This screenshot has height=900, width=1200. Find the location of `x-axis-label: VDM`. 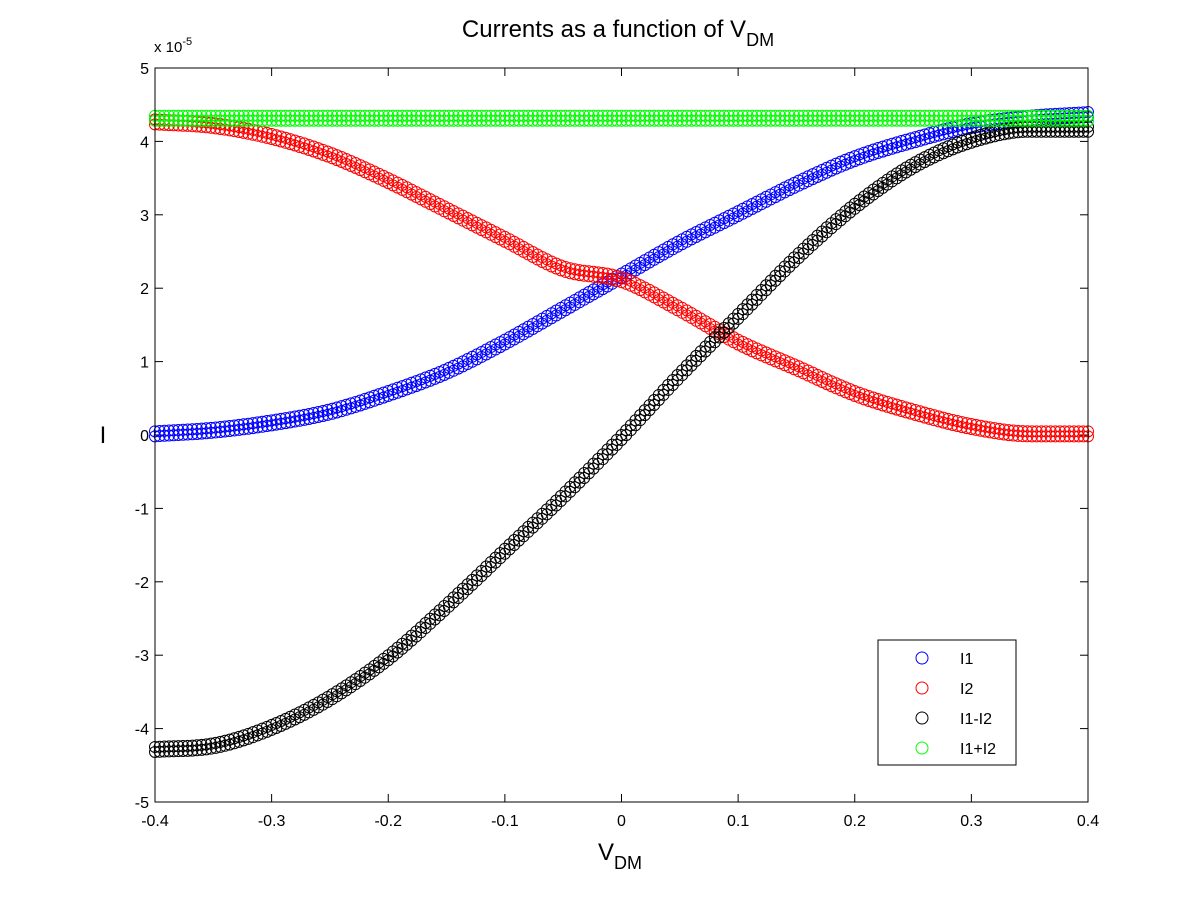

x-axis-label: VDM is located at coordinates (620, 856).